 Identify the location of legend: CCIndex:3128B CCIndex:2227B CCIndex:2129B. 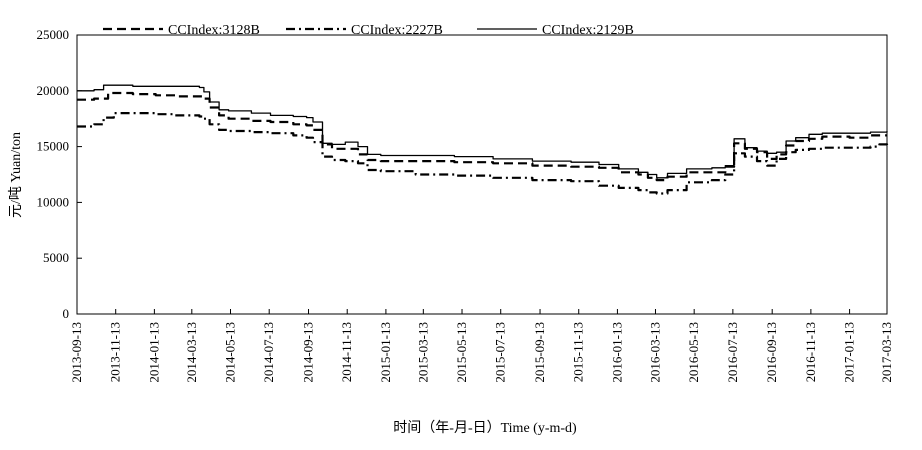
(368, 30).